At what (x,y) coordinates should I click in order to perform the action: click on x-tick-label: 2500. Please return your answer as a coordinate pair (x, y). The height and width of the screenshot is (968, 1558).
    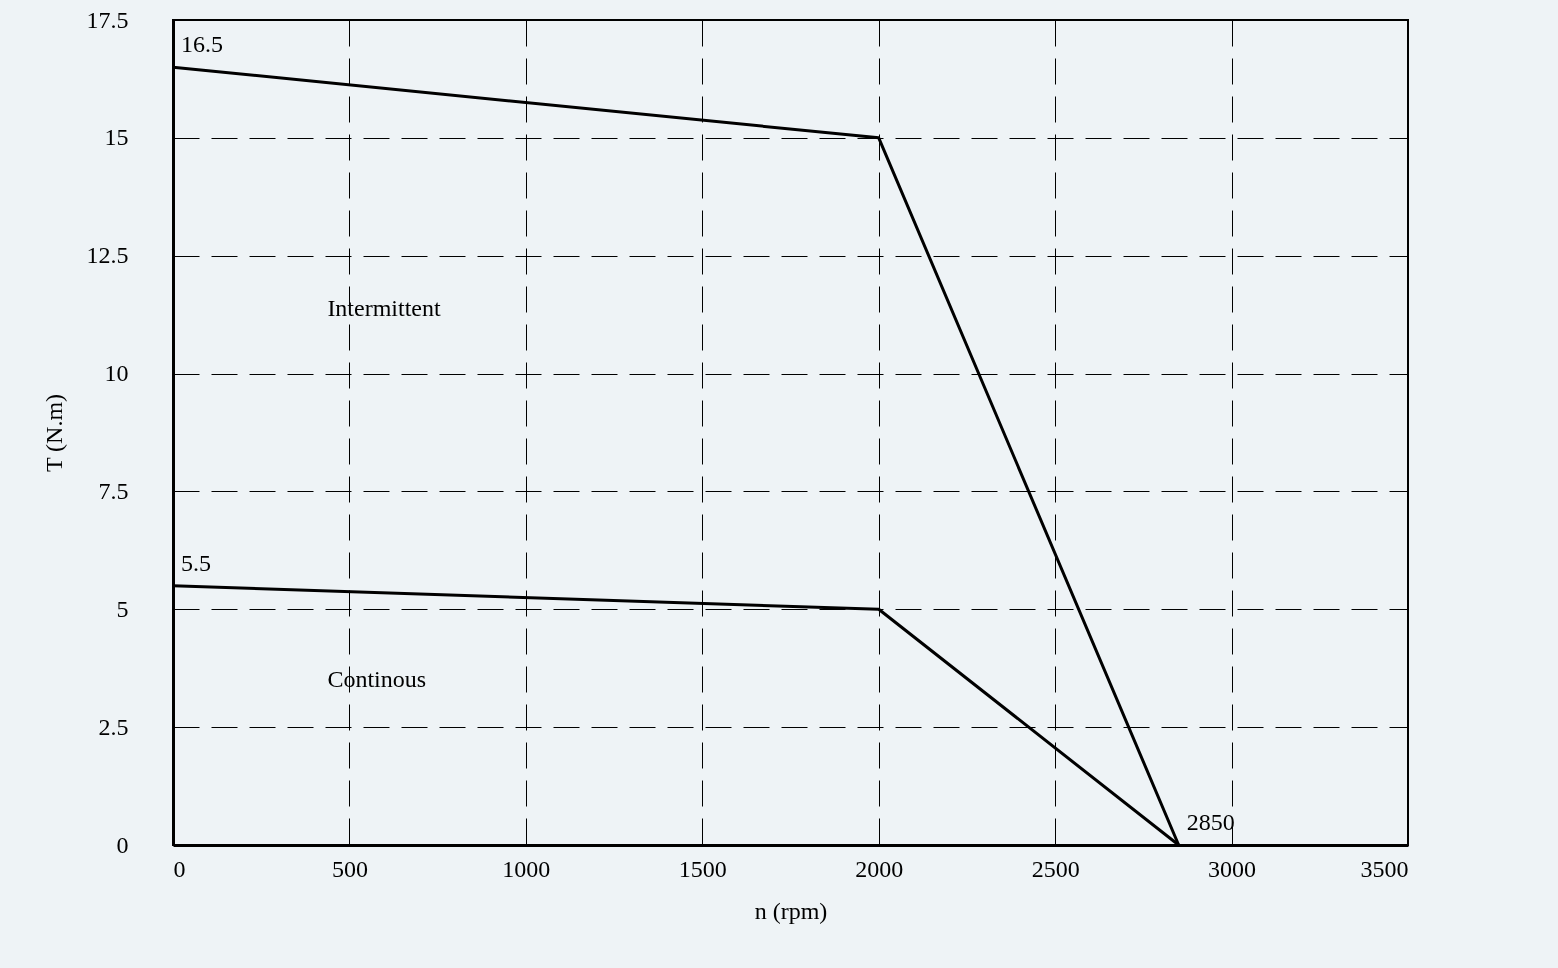
    Looking at the image, I should click on (1055, 868).